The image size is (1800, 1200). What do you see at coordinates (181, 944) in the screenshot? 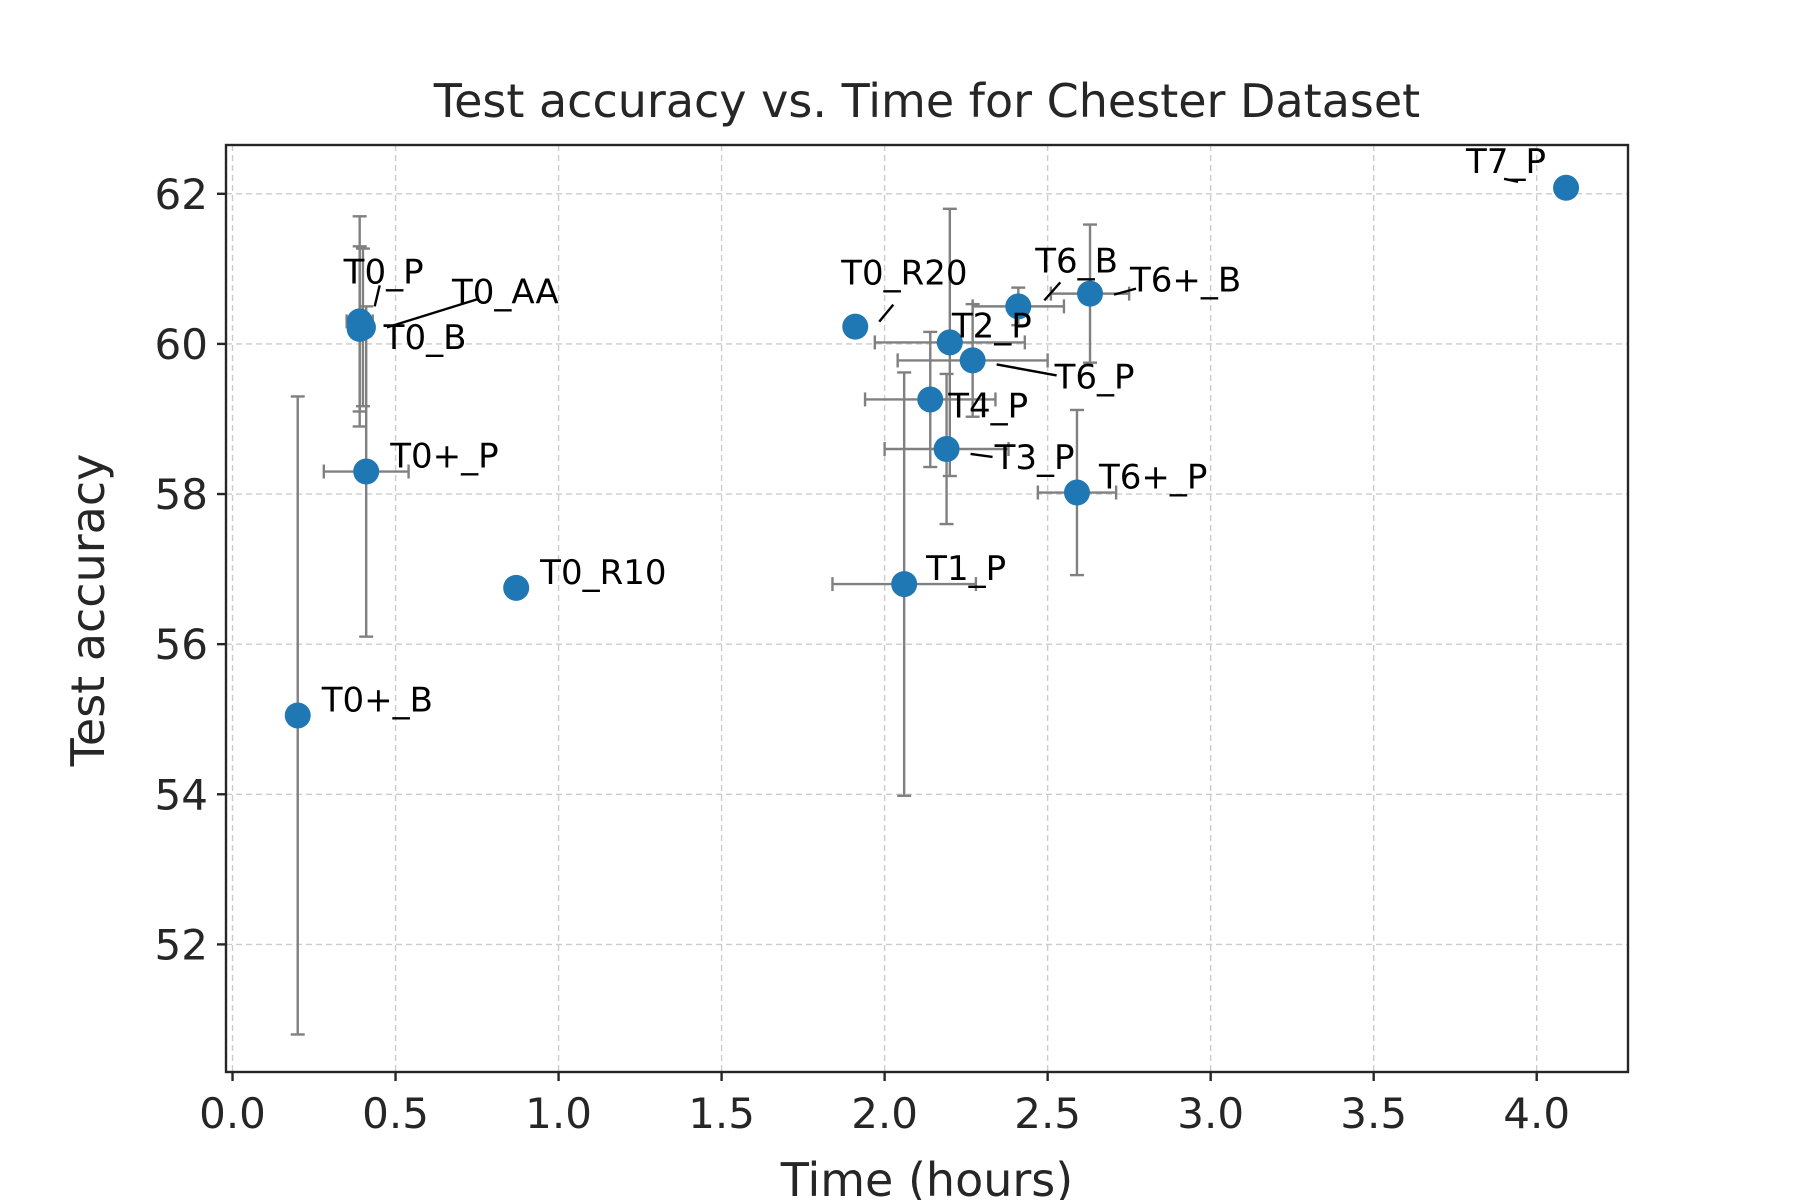
I see `y-tick-label: 52` at bounding box center [181, 944].